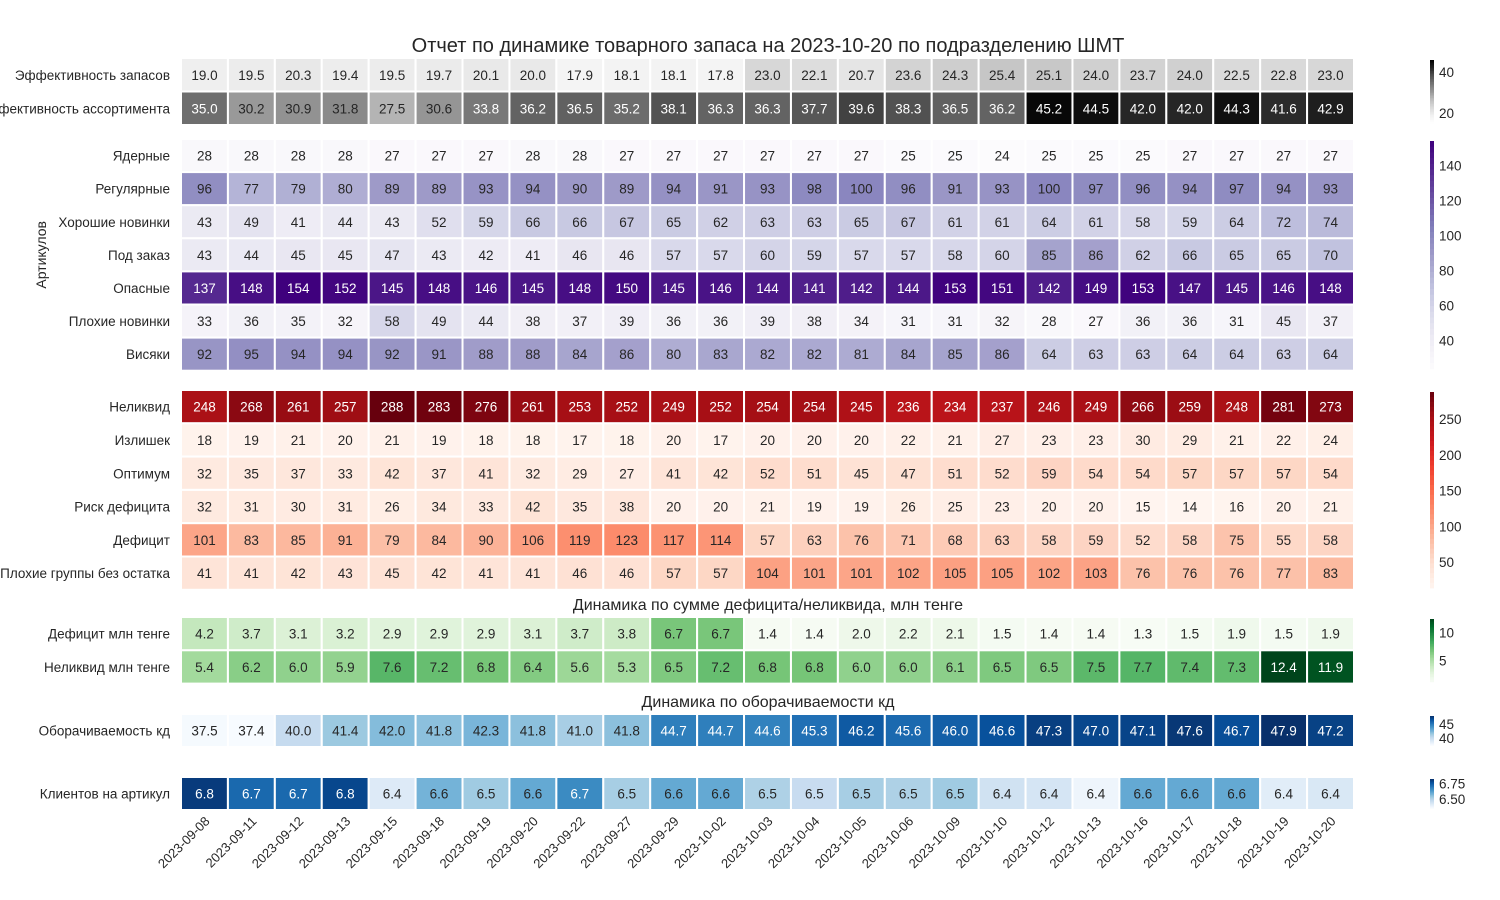  What do you see at coordinates (346, 354) in the screenshot?
I see `cell-value: 94` at bounding box center [346, 354].